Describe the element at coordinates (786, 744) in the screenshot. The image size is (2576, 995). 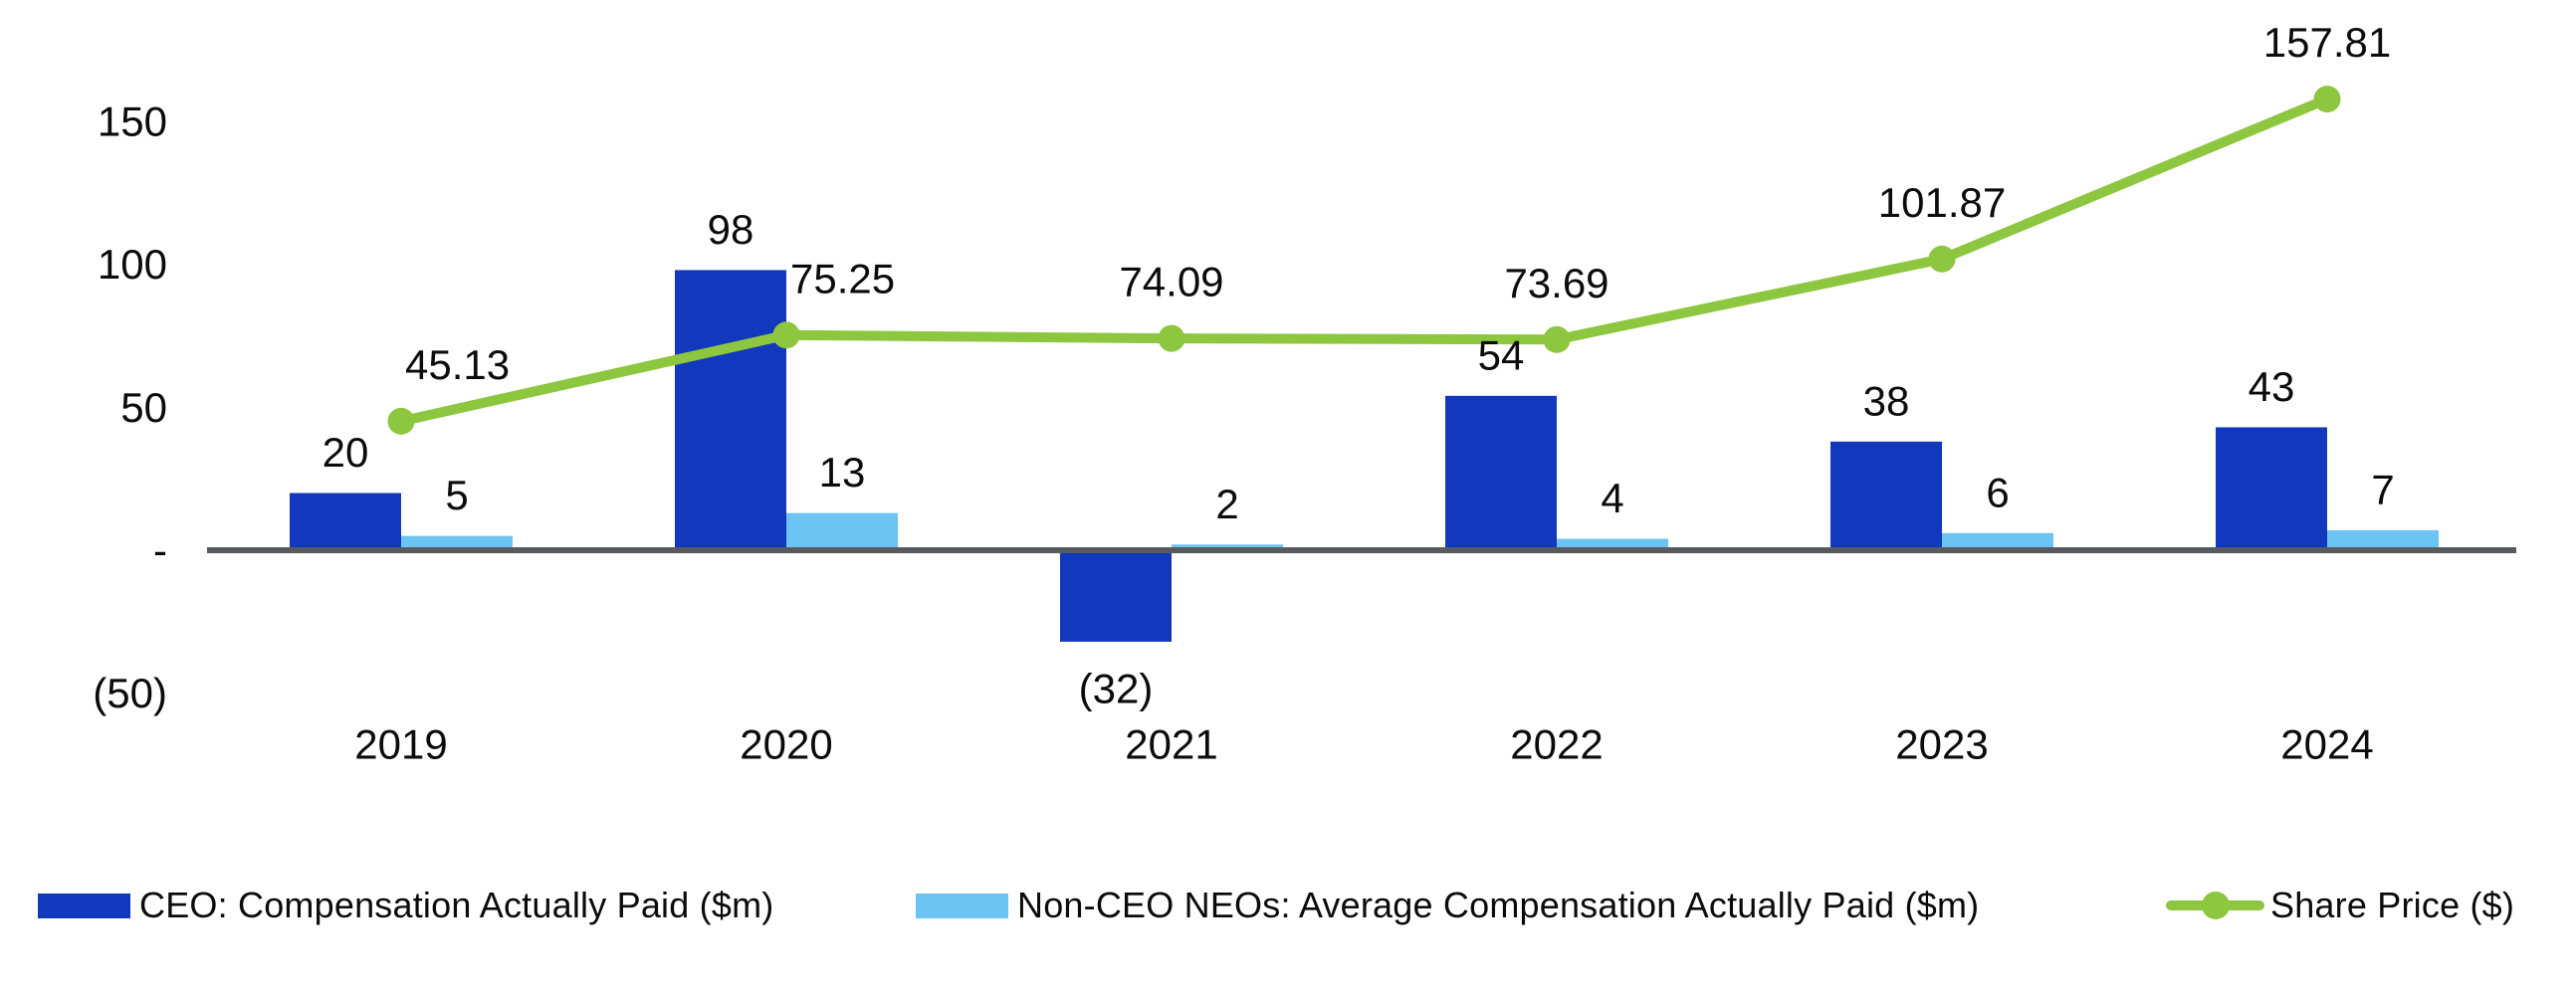
I see `x-axis-label-2020: 2020` at that location.